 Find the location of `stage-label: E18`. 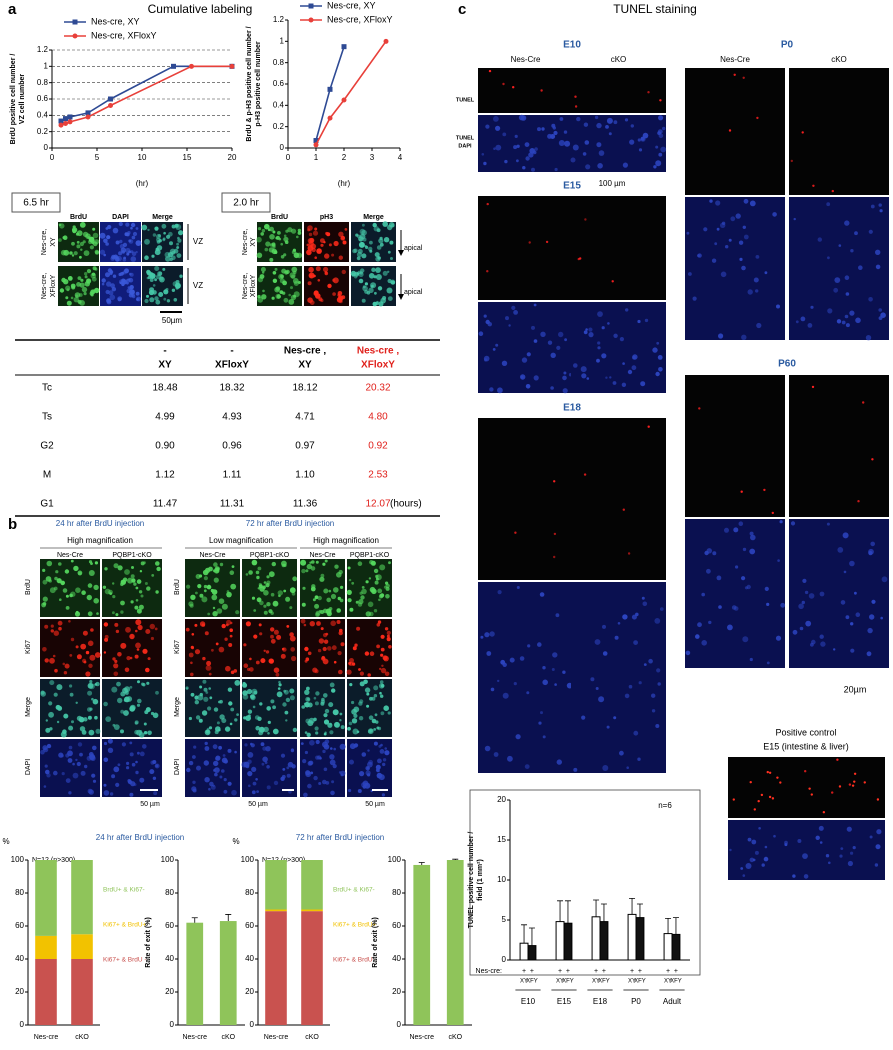

stage-label: E18 is located at coordinates (572, 408).